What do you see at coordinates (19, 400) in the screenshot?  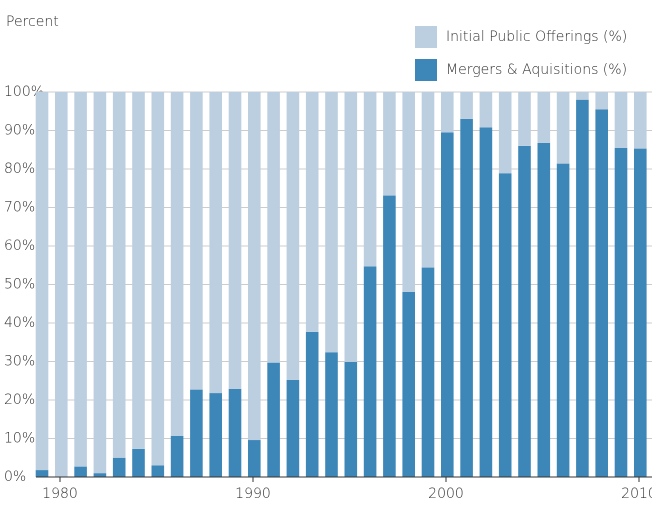 I see `y-tick-label: 20%` at bounding box center [19, 400].